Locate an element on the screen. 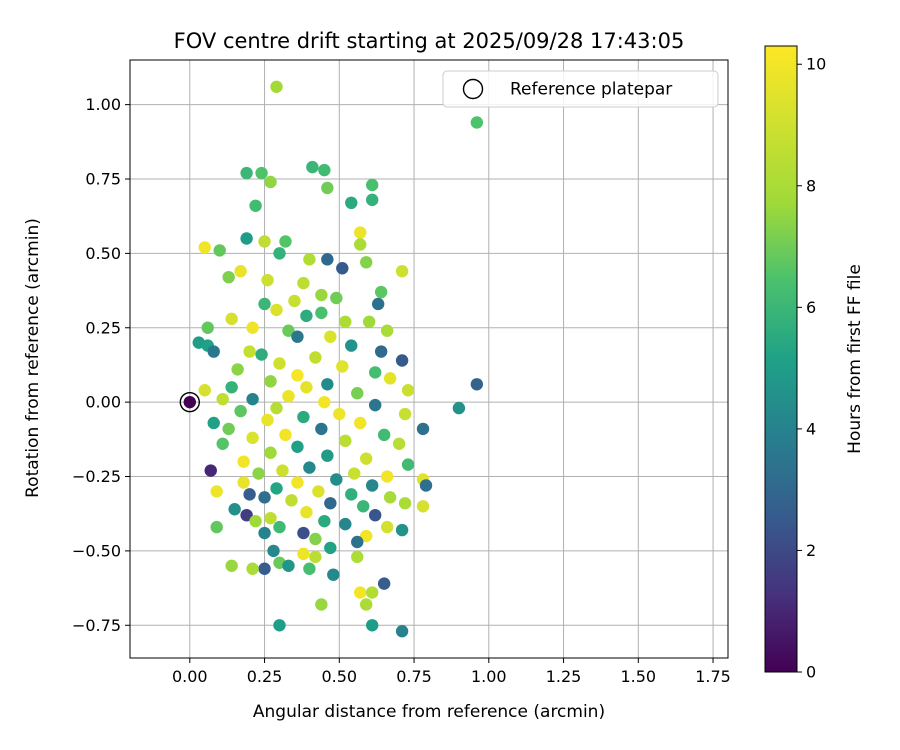  y-tick-label: 0.50 is located at coordinates (103, 253).